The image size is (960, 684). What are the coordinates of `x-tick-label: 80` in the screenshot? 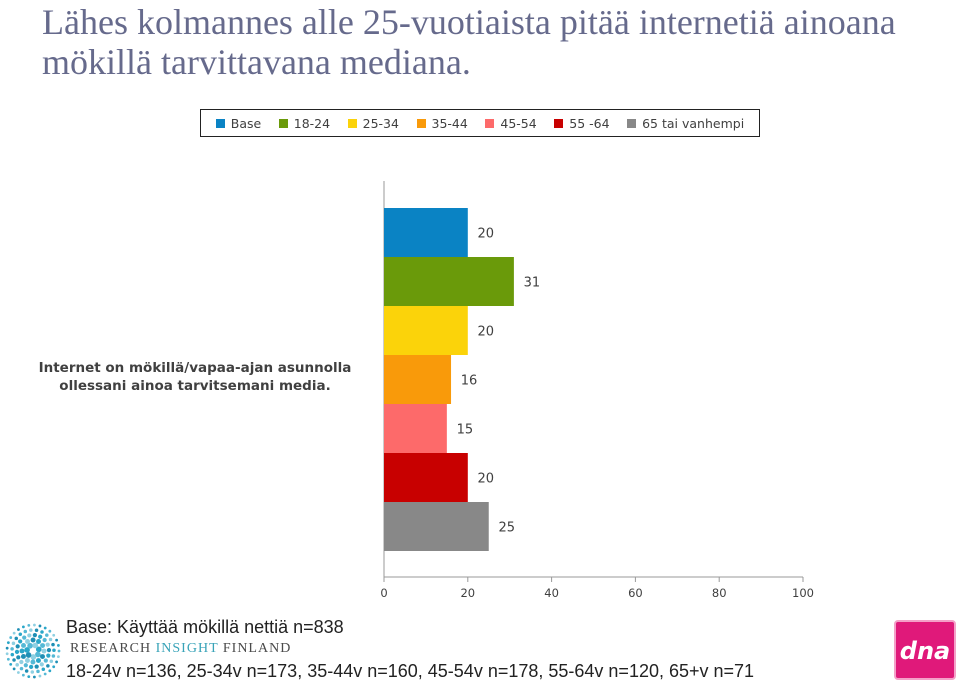 It's located at (719, 593).